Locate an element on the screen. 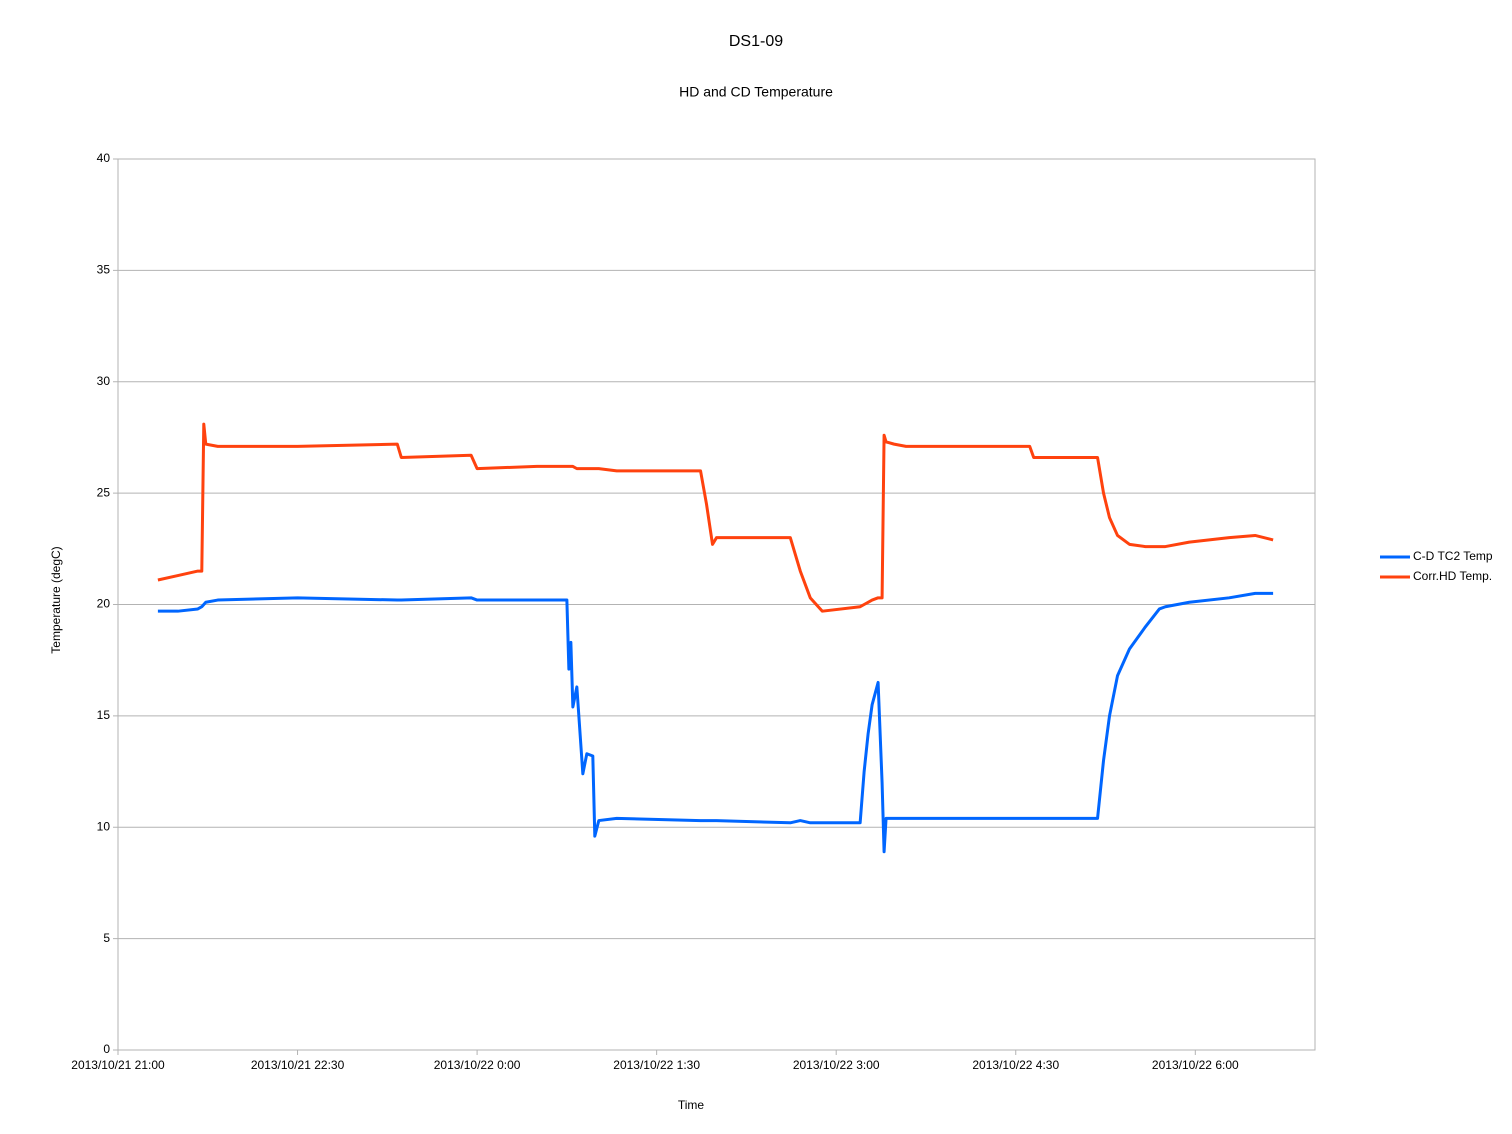  y-tick-label: 10 is located at coordinates (104, 826).